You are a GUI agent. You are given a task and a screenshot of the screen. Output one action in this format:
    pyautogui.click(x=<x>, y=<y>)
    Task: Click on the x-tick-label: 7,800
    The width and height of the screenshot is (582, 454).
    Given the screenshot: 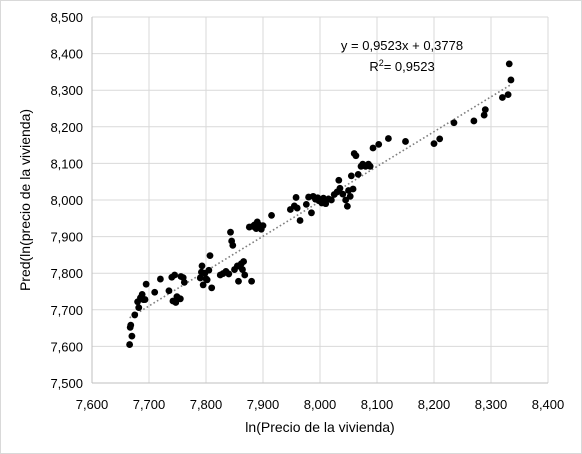 What is the action you would take?
    pyautogui.click(x=206, y=404)
    